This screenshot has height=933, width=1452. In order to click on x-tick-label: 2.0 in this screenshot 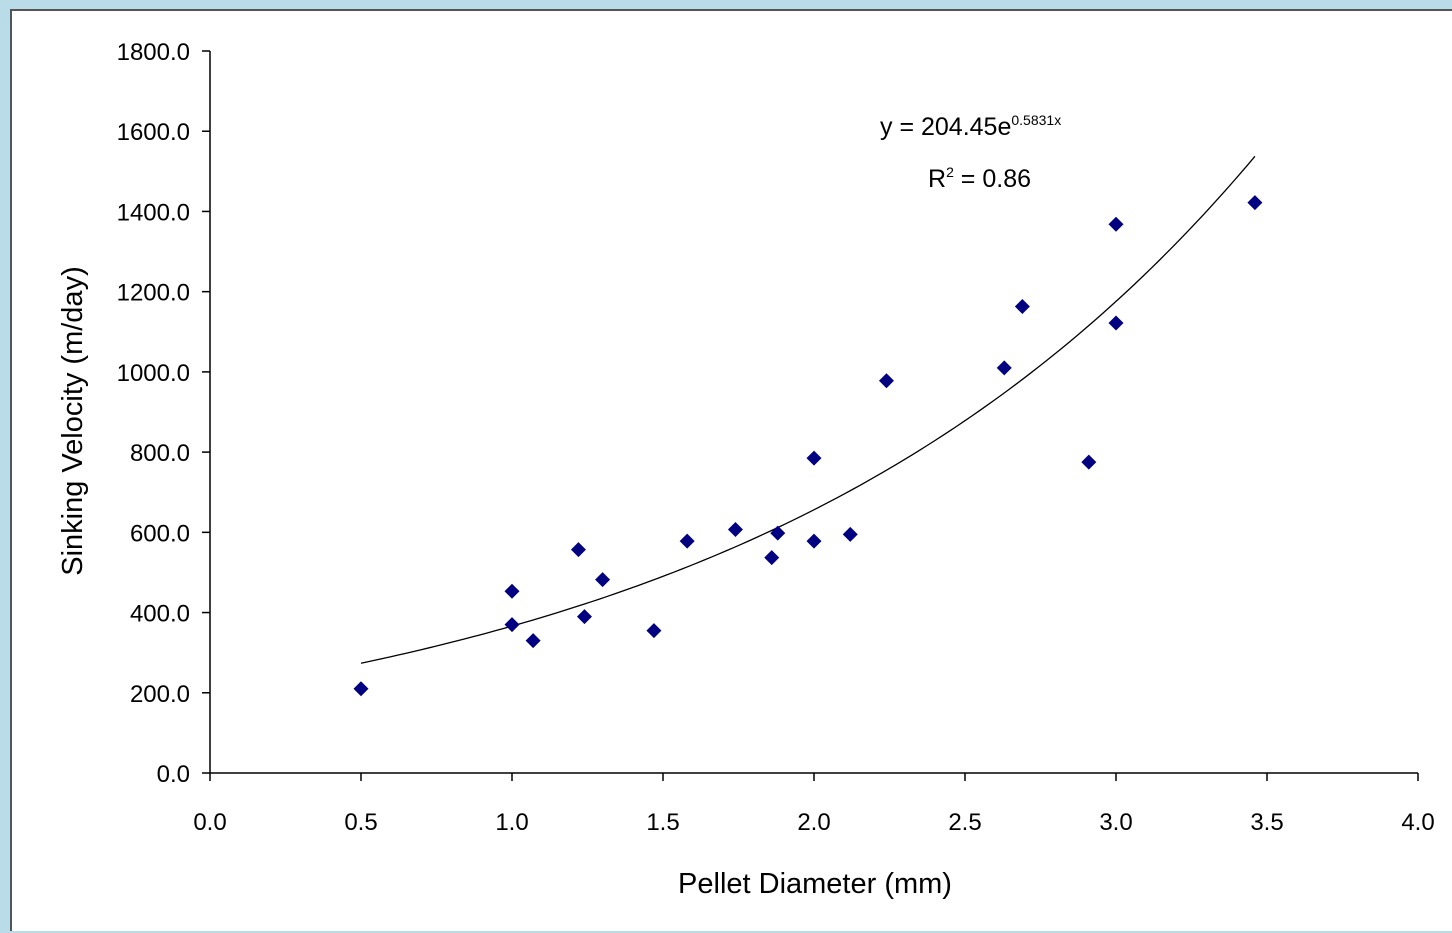, I will do `click(813, 822)`.